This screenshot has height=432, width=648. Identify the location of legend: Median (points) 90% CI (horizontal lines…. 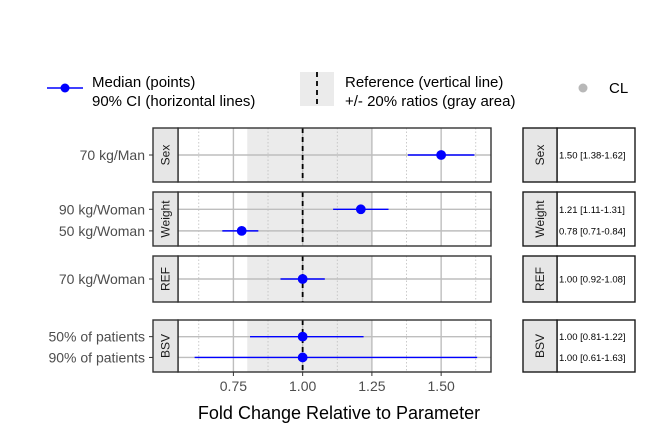
(337, 91).